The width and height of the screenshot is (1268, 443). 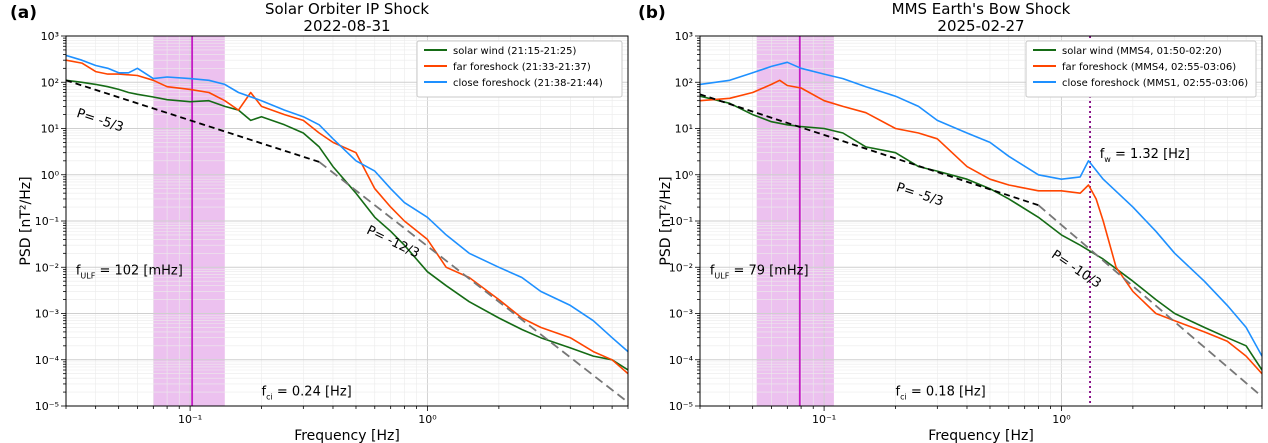 What do you see at coordinates (139, 270) in the screenshot?
I see `annotation-value: = 102 [mHz]` at bounding box center [139, 270].